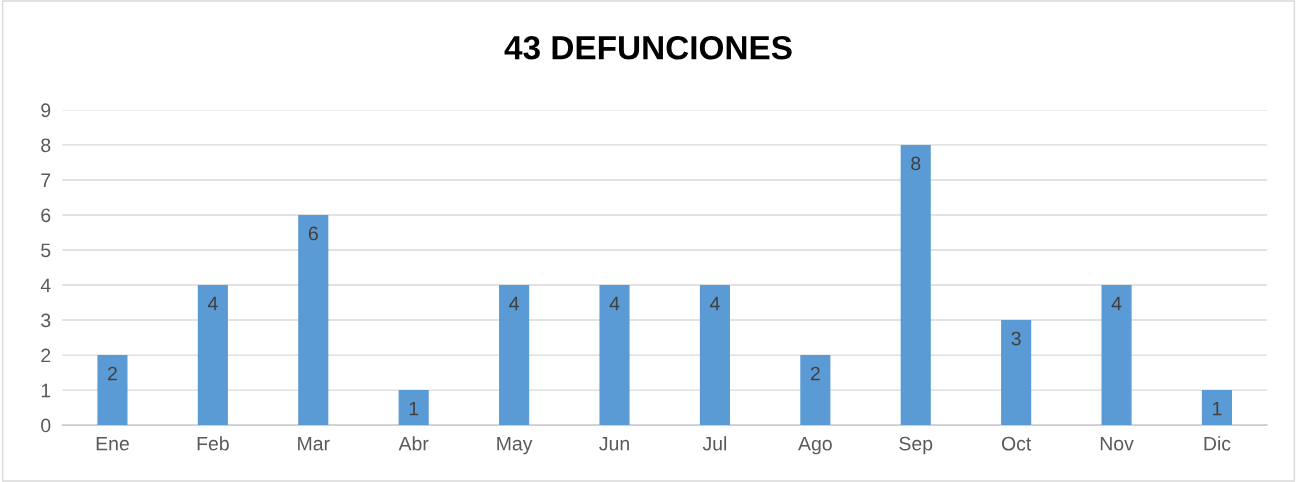 The image size is (1297, 482). I want to click on x-tick-label: May, so click(515, 445).